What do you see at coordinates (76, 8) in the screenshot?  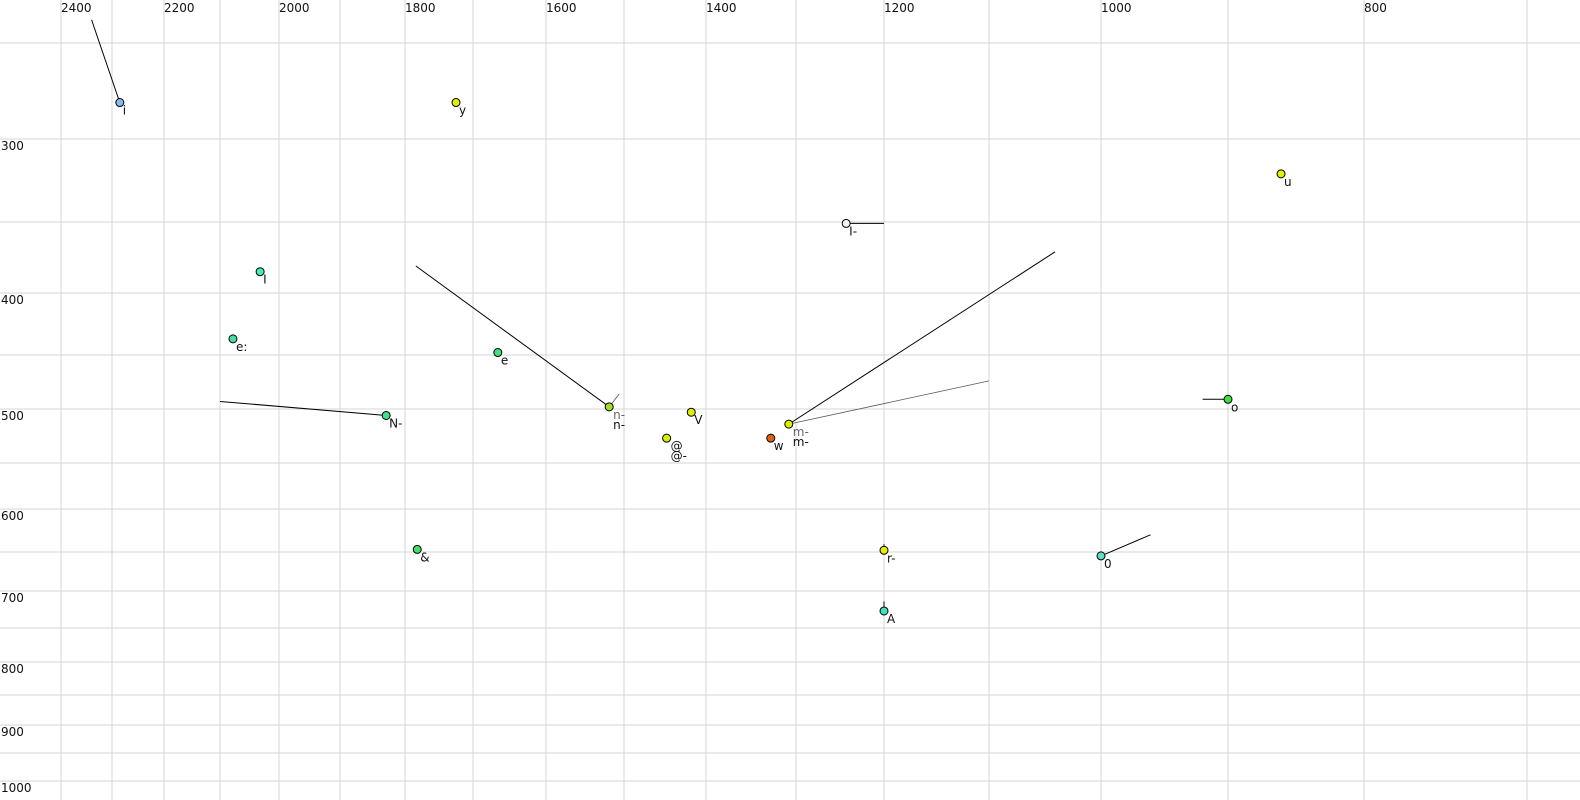 I see `x-tick-label: 2400` at bounding box center [76, 8].